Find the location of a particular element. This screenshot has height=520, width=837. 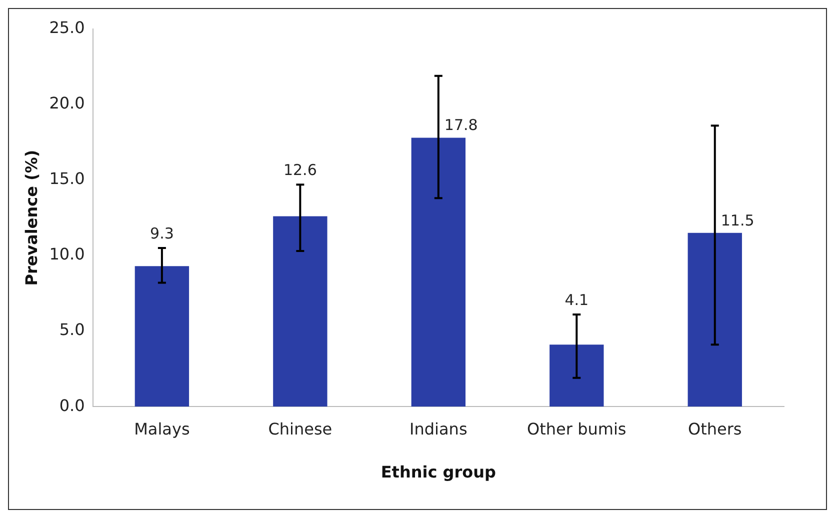

data-label: 12.6 is located at coordinates (300, 169).